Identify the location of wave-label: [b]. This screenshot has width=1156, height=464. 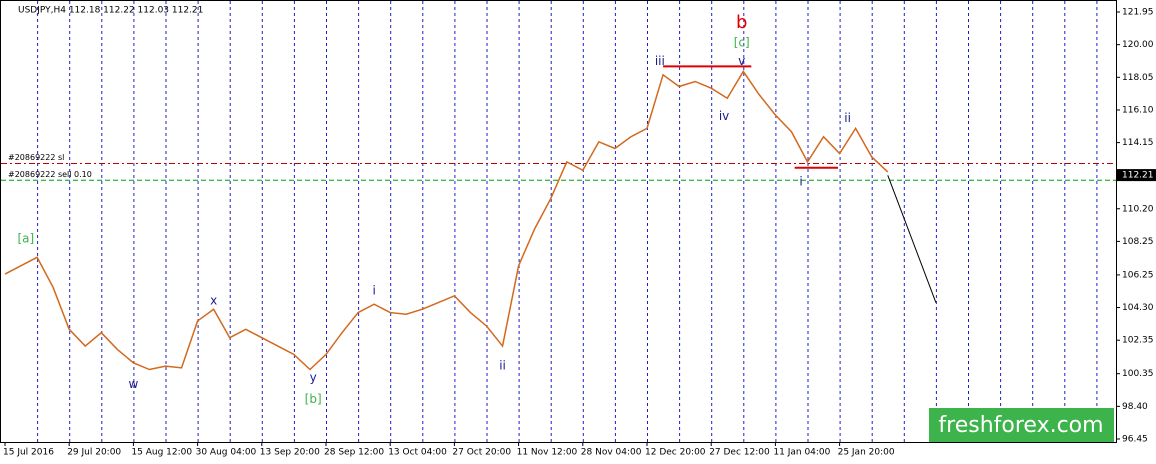
(313, 399).